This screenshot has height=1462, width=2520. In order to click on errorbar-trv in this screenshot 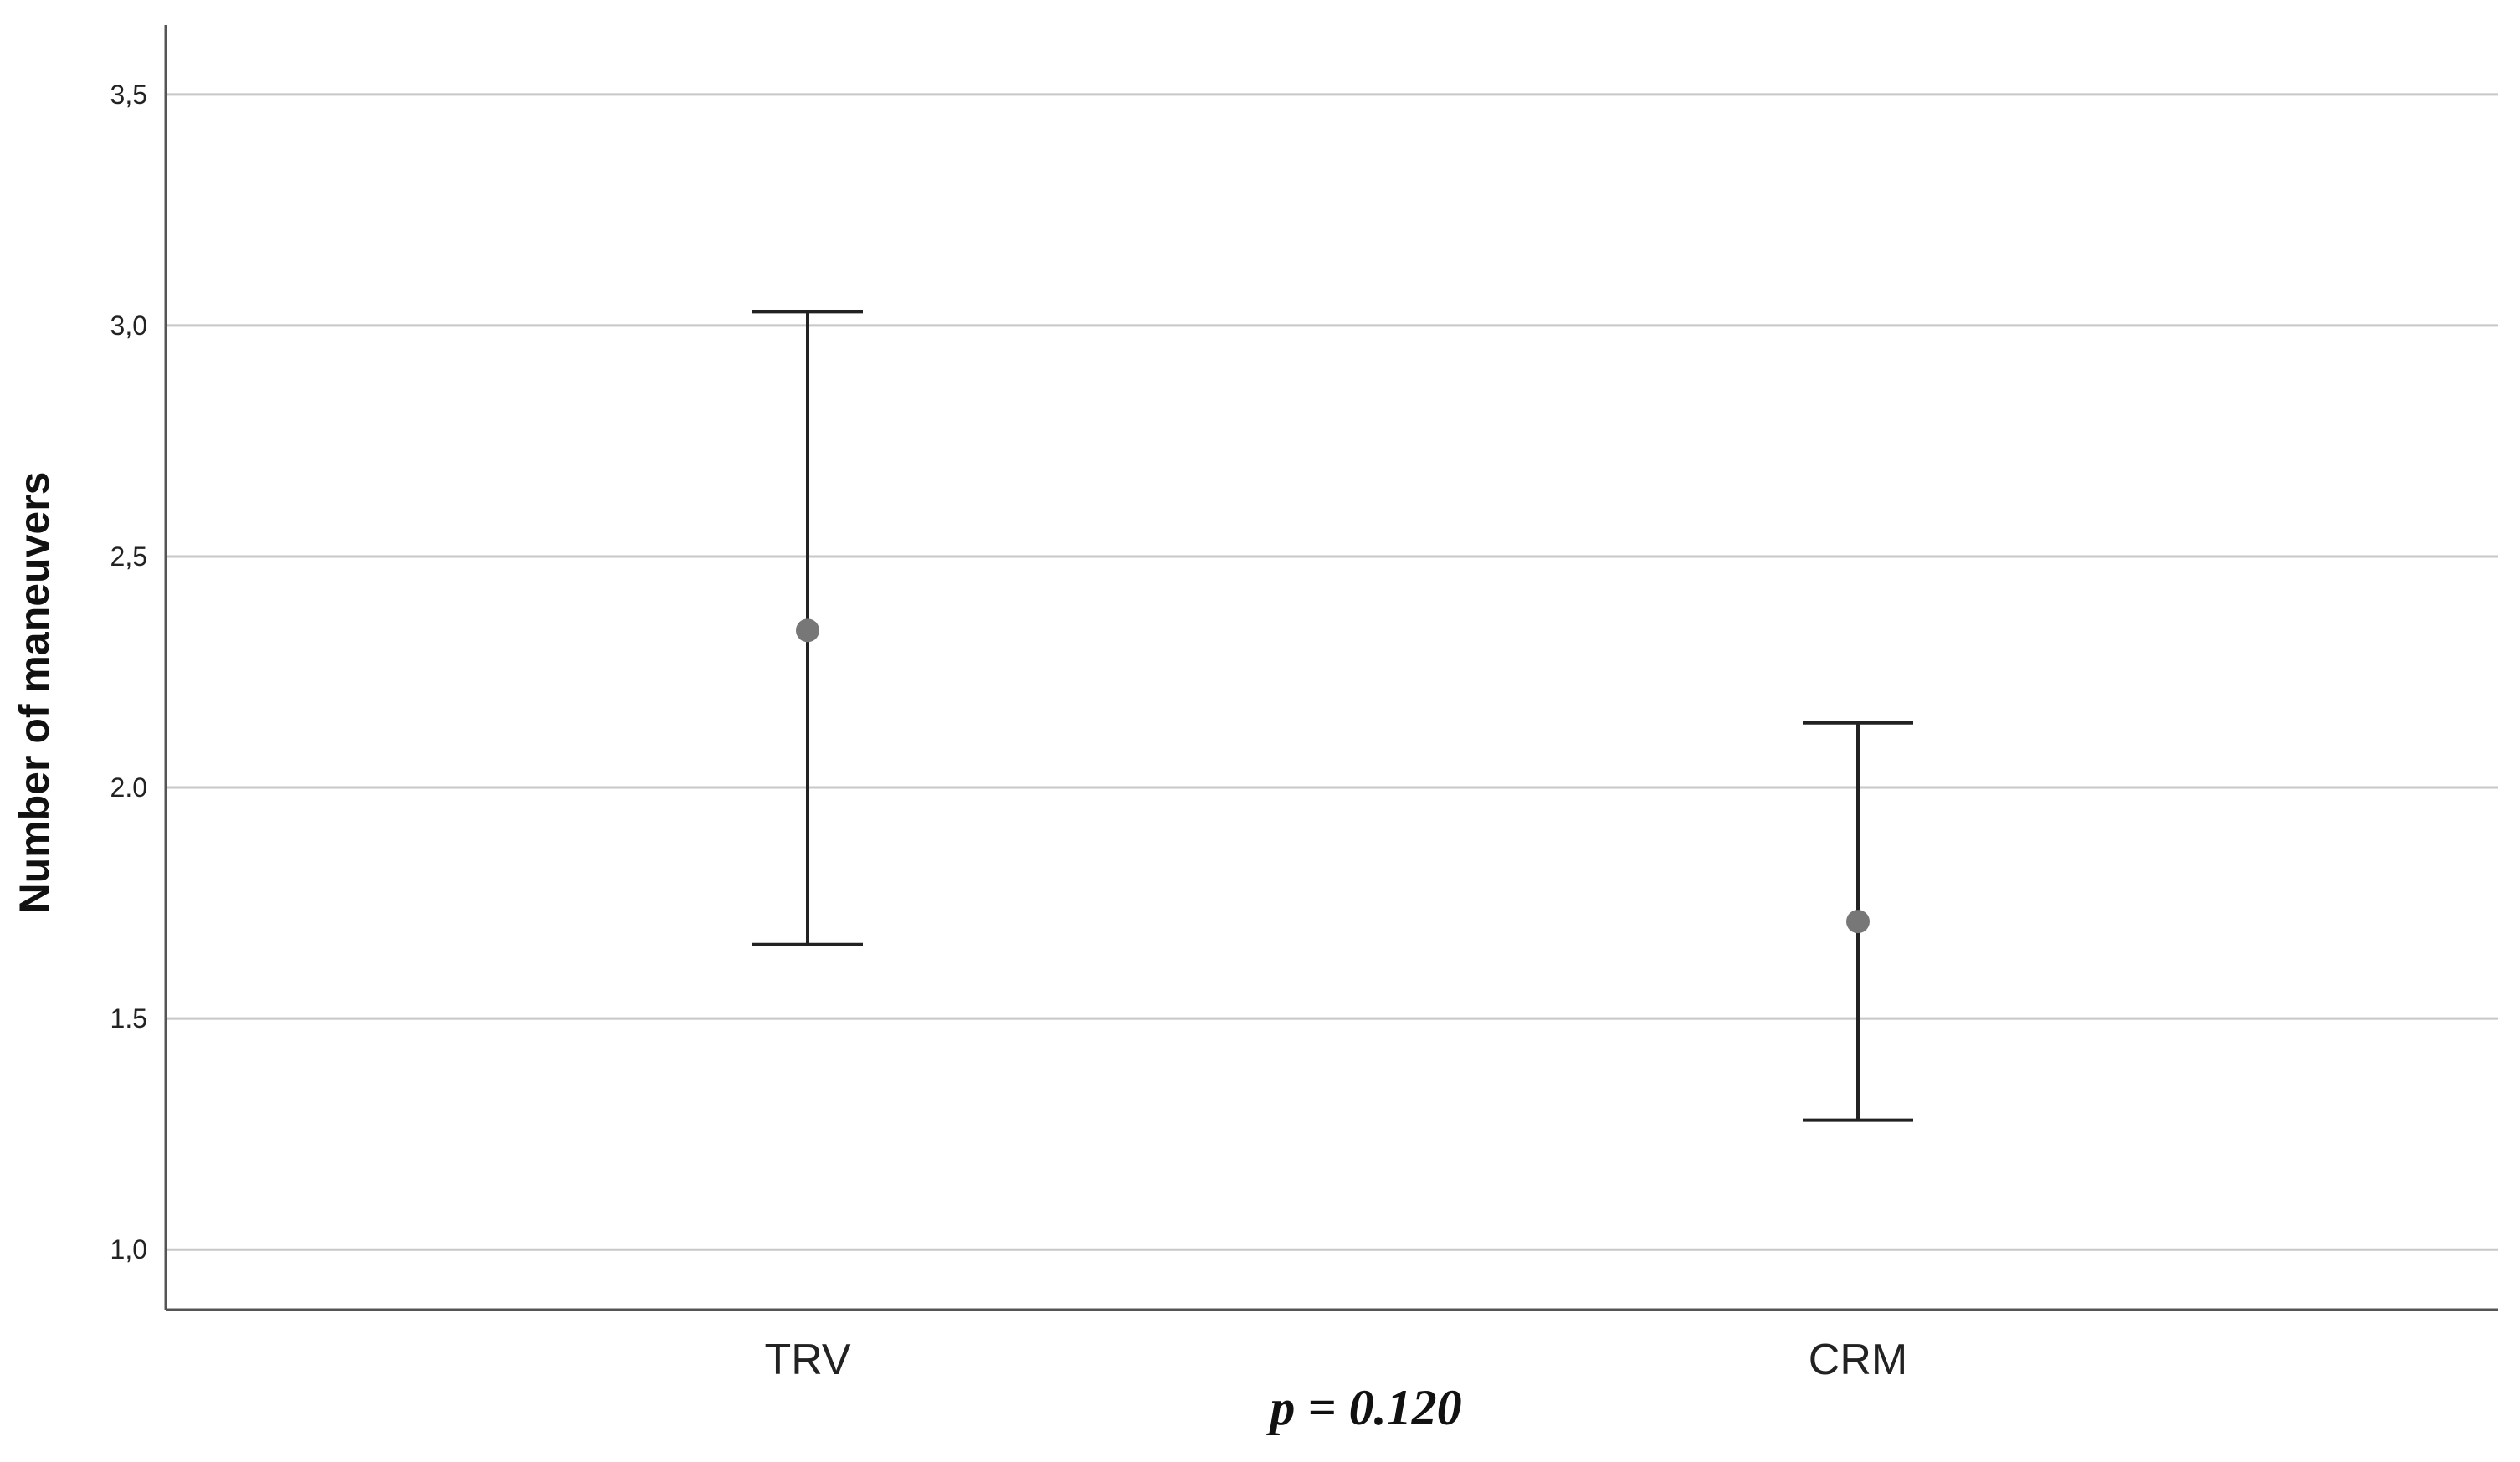, I will do `click(807, 628)`.